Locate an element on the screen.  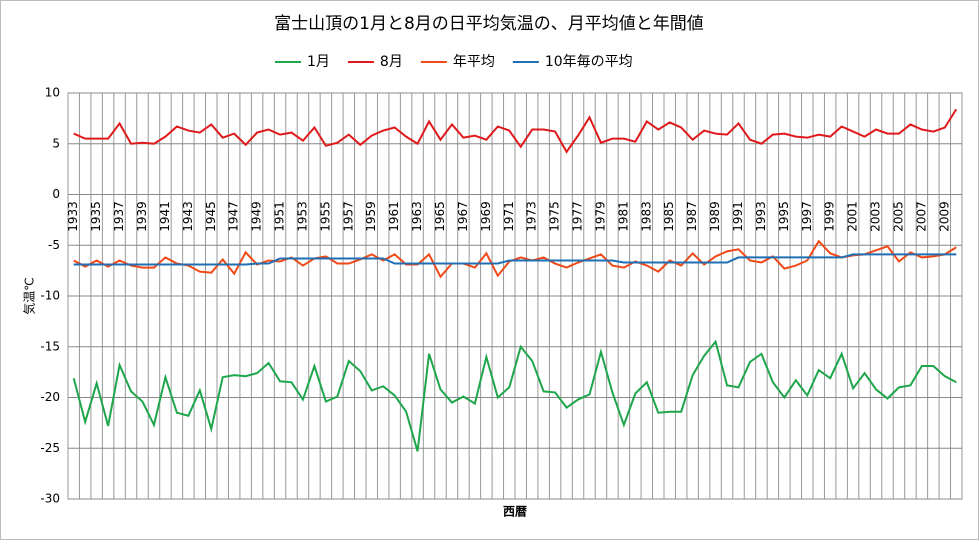
x-tick-label: 1943 is located at coordinates (188, 216).